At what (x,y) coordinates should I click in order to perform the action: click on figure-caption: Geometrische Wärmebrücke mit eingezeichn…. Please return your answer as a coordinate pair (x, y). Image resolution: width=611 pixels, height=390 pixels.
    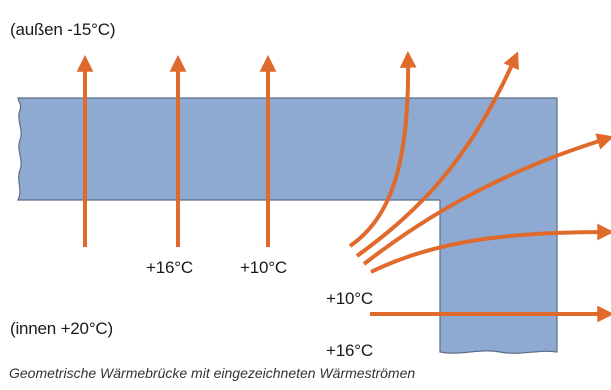
    Looking at the image, I should click on (212, 373).